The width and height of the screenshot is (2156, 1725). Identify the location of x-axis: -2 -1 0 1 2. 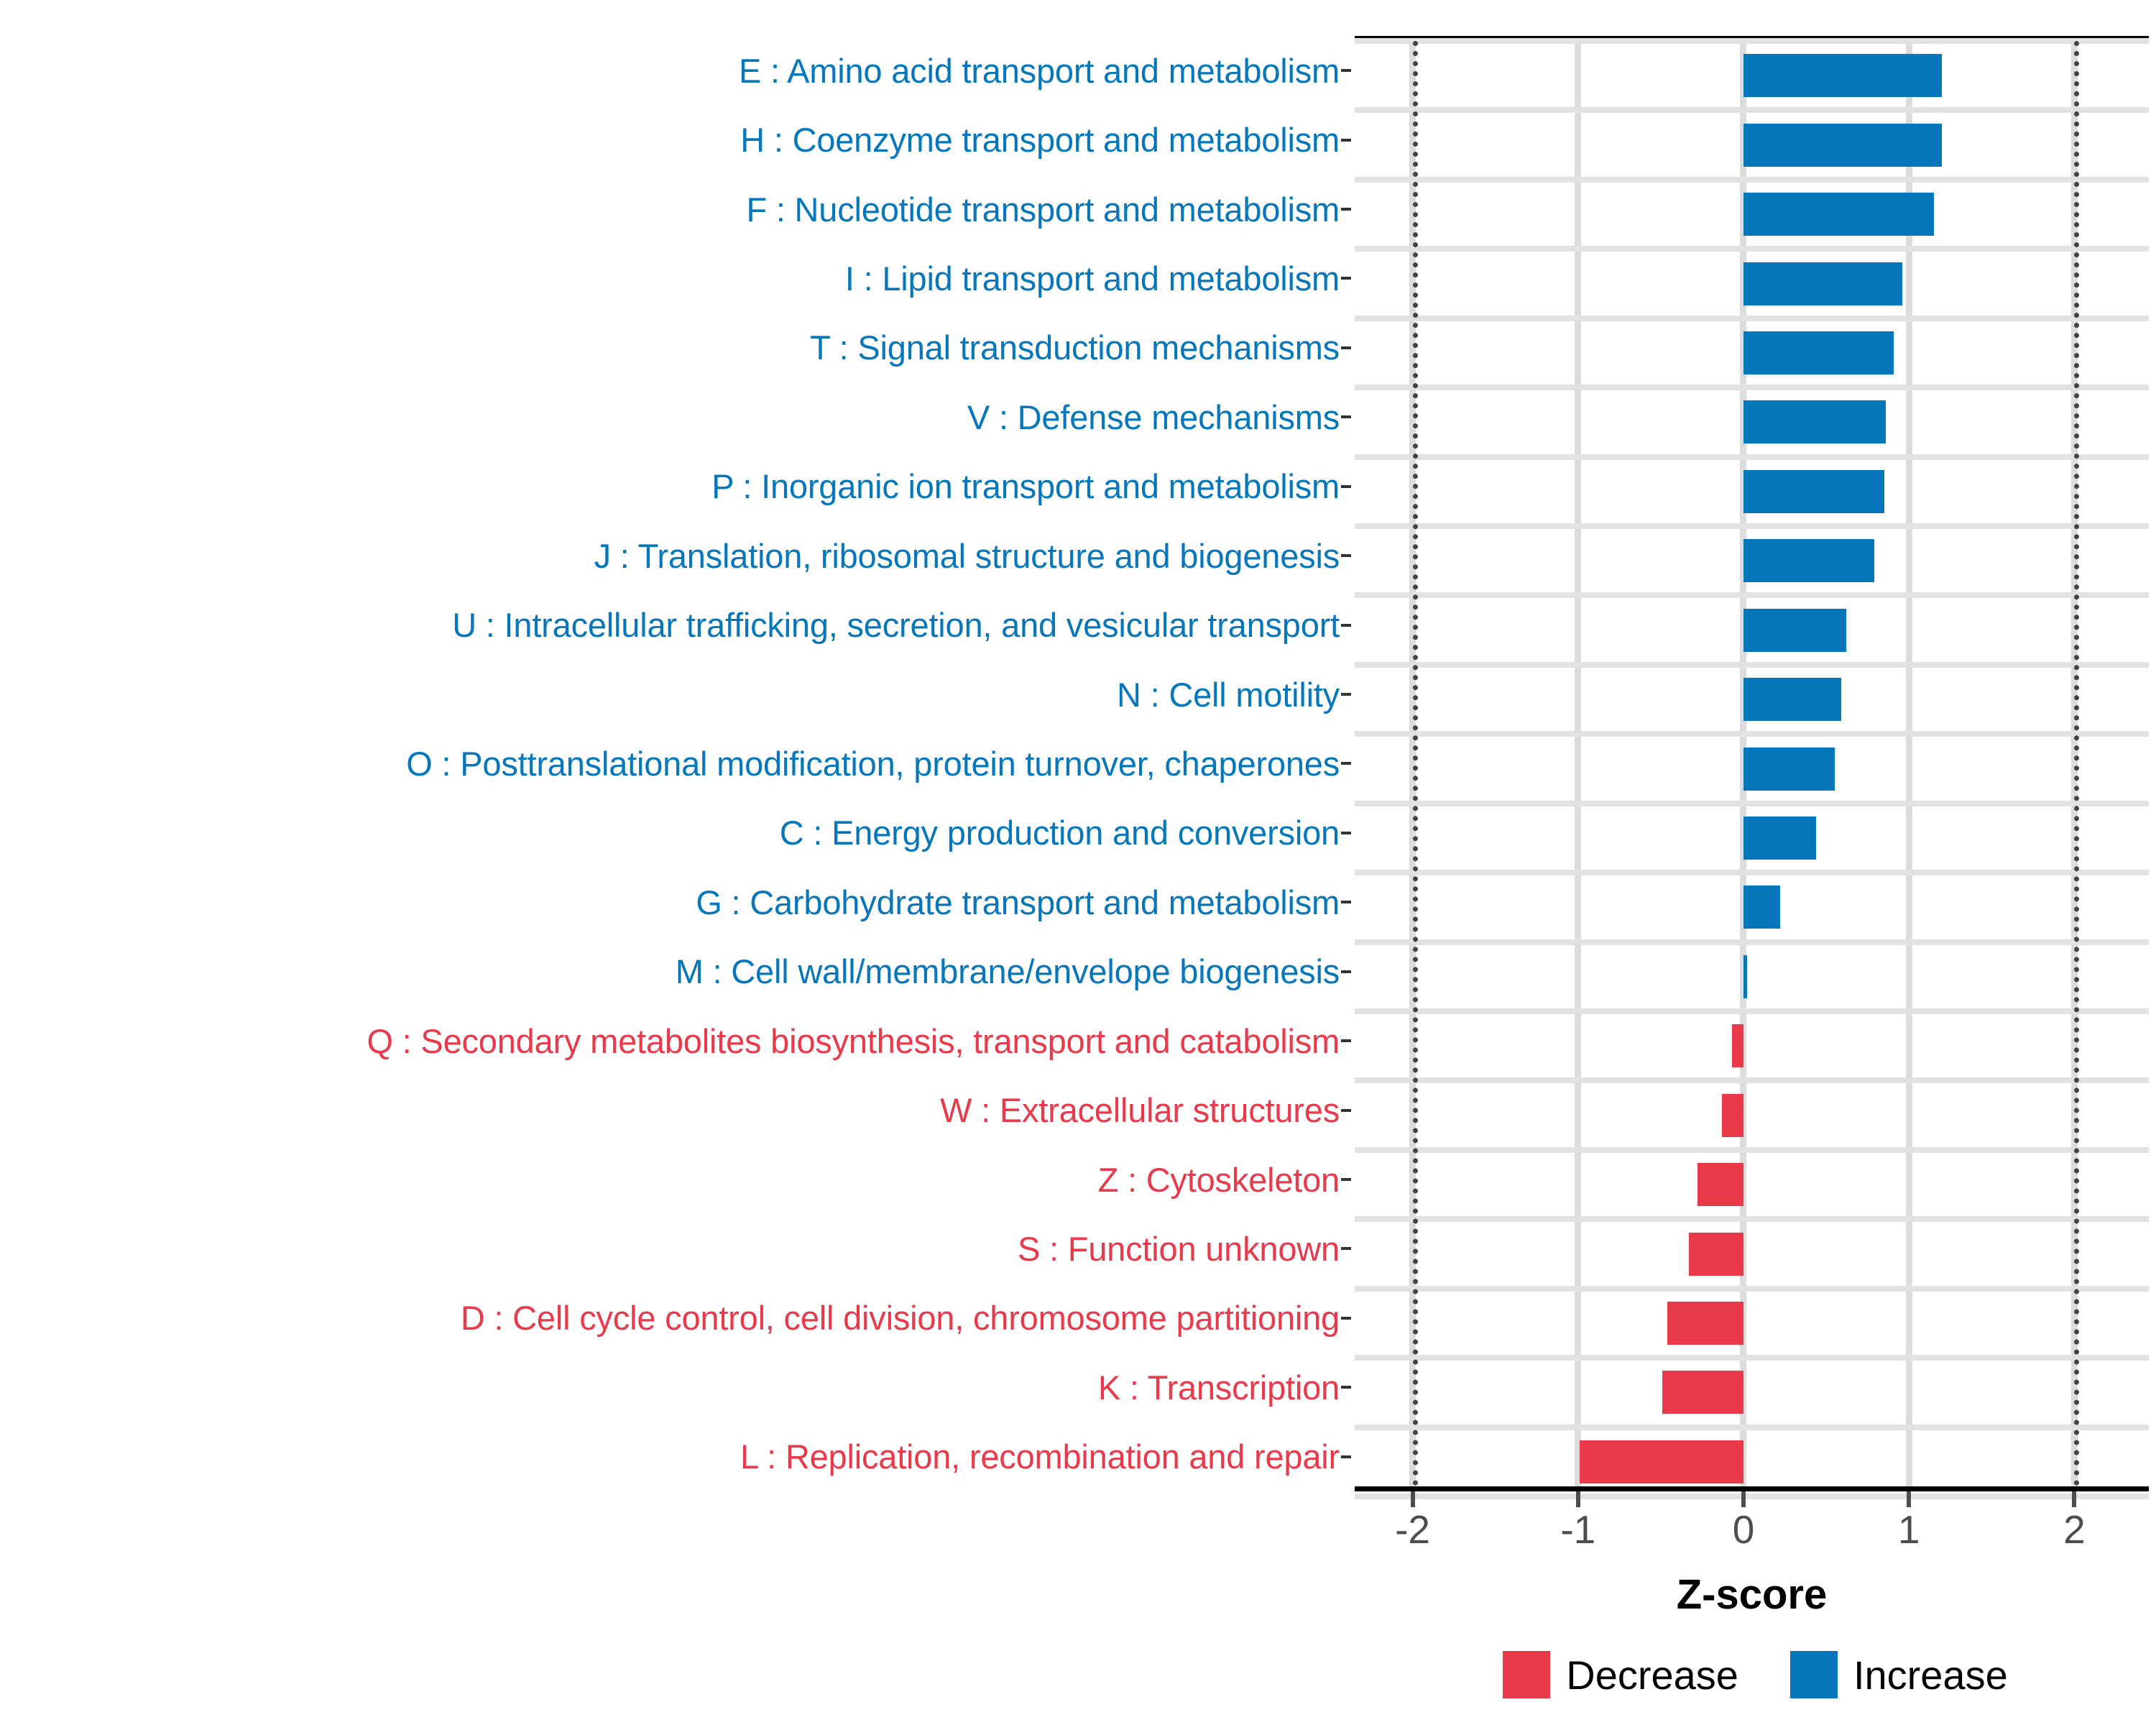
(1752, 1538).